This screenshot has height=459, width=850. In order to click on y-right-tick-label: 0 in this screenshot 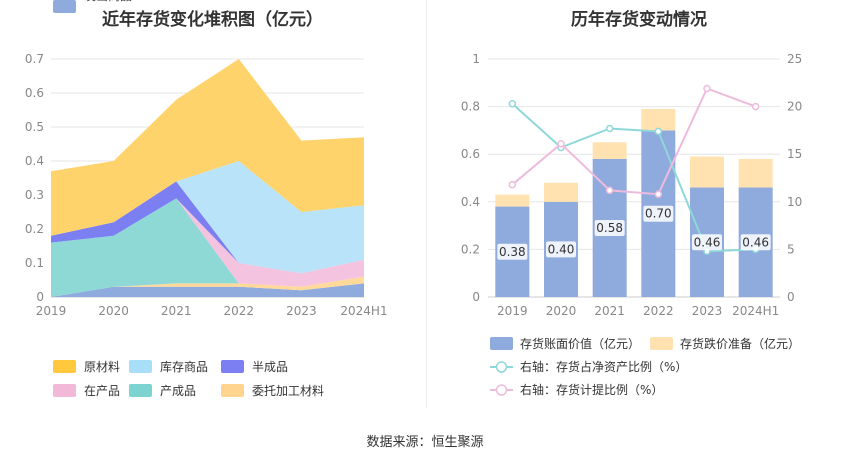, I will do `click(791, 297)`.